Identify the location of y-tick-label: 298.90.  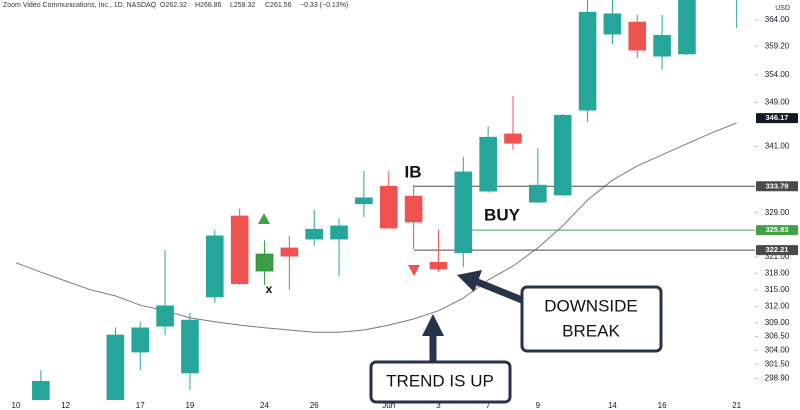
(777, 378).